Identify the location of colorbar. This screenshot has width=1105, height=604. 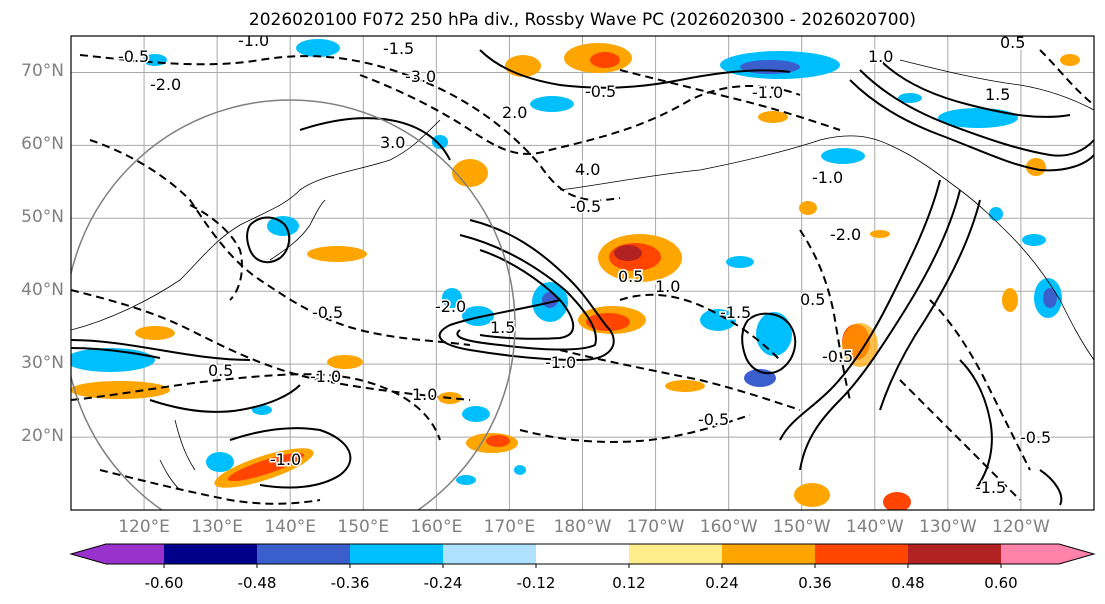
(582, 555).